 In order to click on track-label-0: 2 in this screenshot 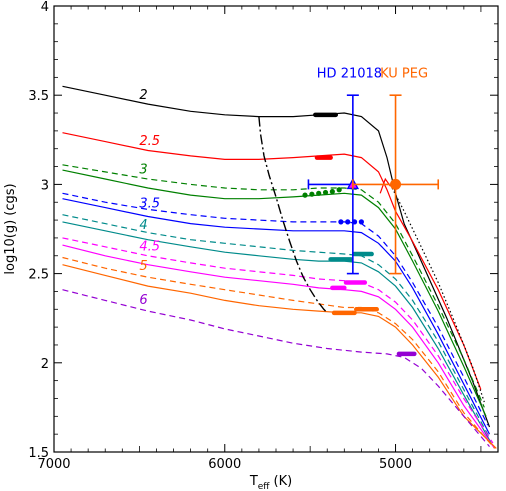, I will do `click(143, 95)`.